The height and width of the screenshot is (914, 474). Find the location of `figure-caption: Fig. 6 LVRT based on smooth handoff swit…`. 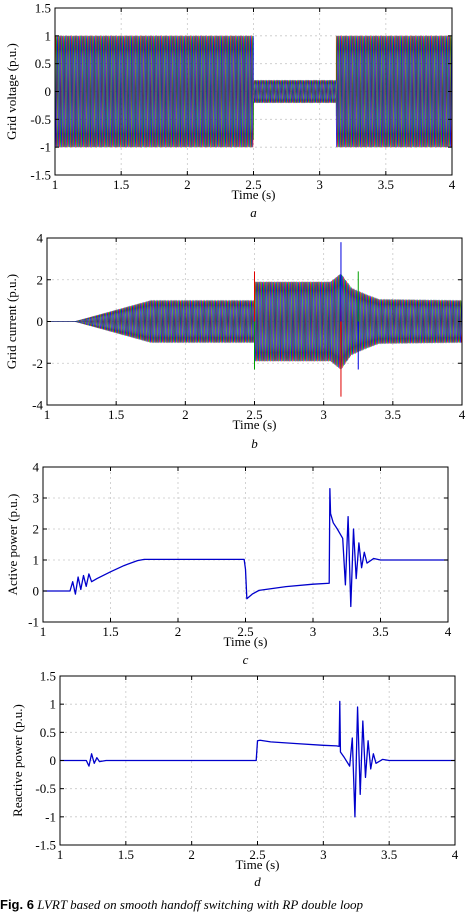

figure-caption: Fig. 6 LVRT based on smooth handoff swit… is located at coordinates (237, 905).